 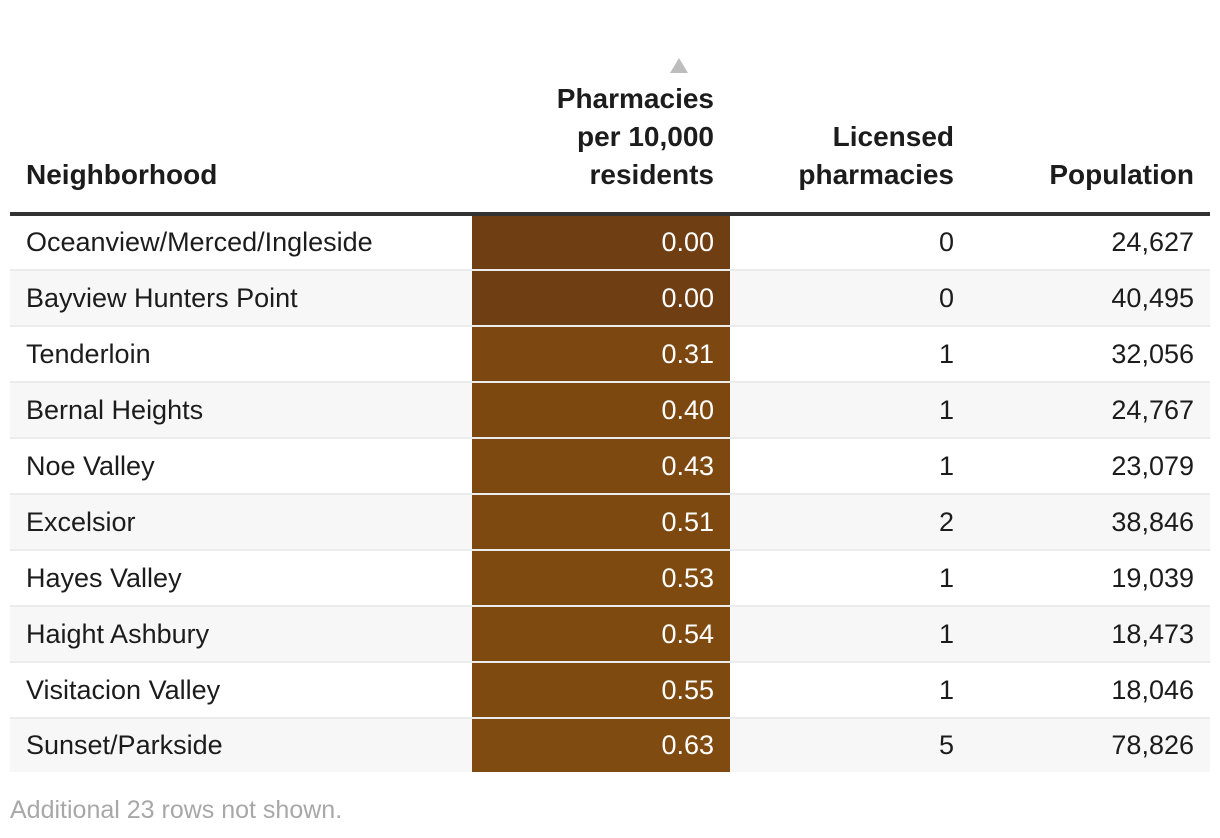 I want to click on cell-rate: 0.43, so click(x=601, y=466).